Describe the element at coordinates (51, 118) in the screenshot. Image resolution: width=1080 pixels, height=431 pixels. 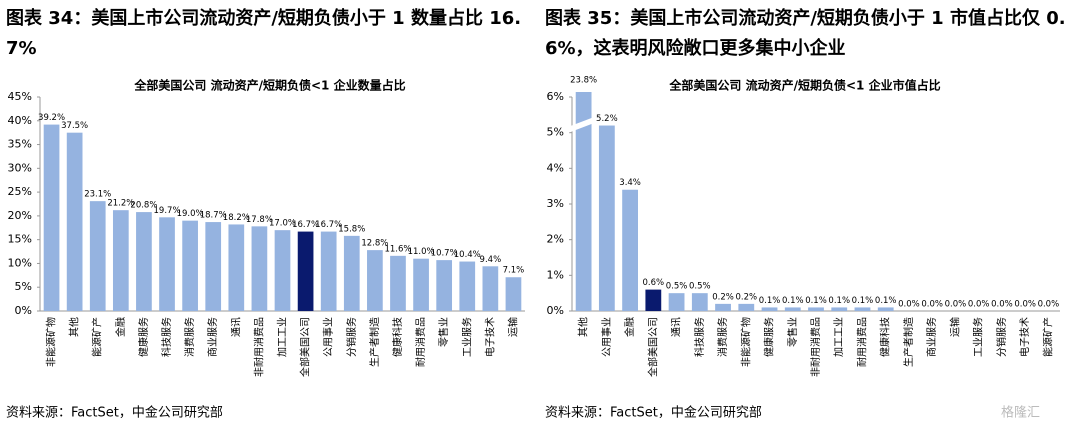
I see `value-label: 39.2%` at that location.